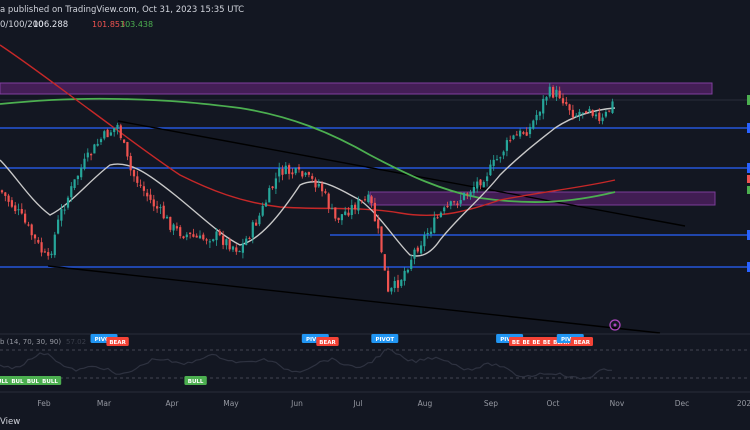 The width and height of the screenshot is (750, 430). I want to click on mid-zone, so click(542, 198).